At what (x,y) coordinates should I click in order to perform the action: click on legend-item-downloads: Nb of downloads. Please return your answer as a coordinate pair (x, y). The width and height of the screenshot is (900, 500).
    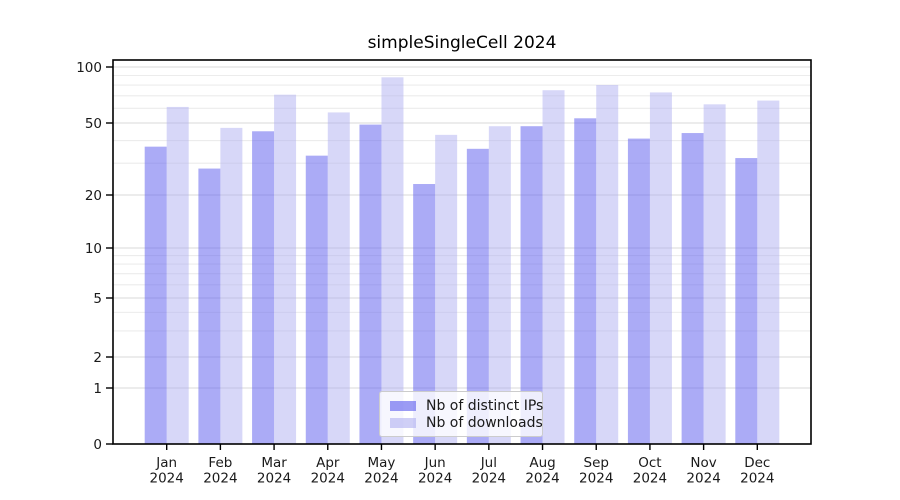
    Looking at the image, I should click on (466, 423).